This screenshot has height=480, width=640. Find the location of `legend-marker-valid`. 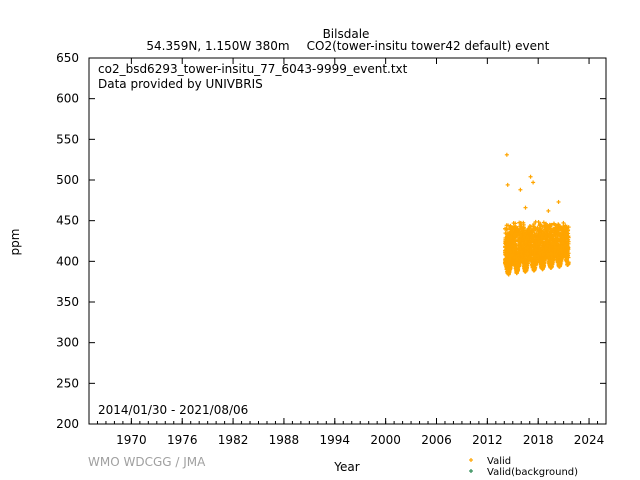

legend-marker-valid is located at coordinates (471, 460).